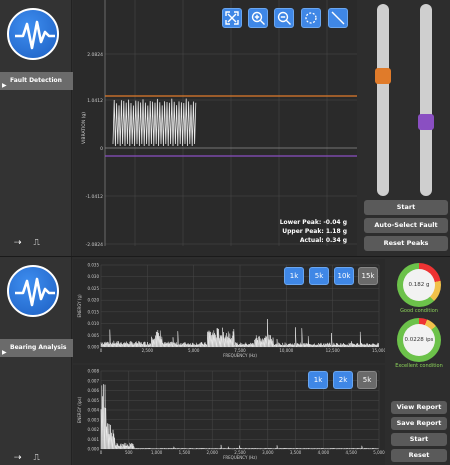  I want to click on reset-peaks-button: Reset Peaks, so click(406, 243).